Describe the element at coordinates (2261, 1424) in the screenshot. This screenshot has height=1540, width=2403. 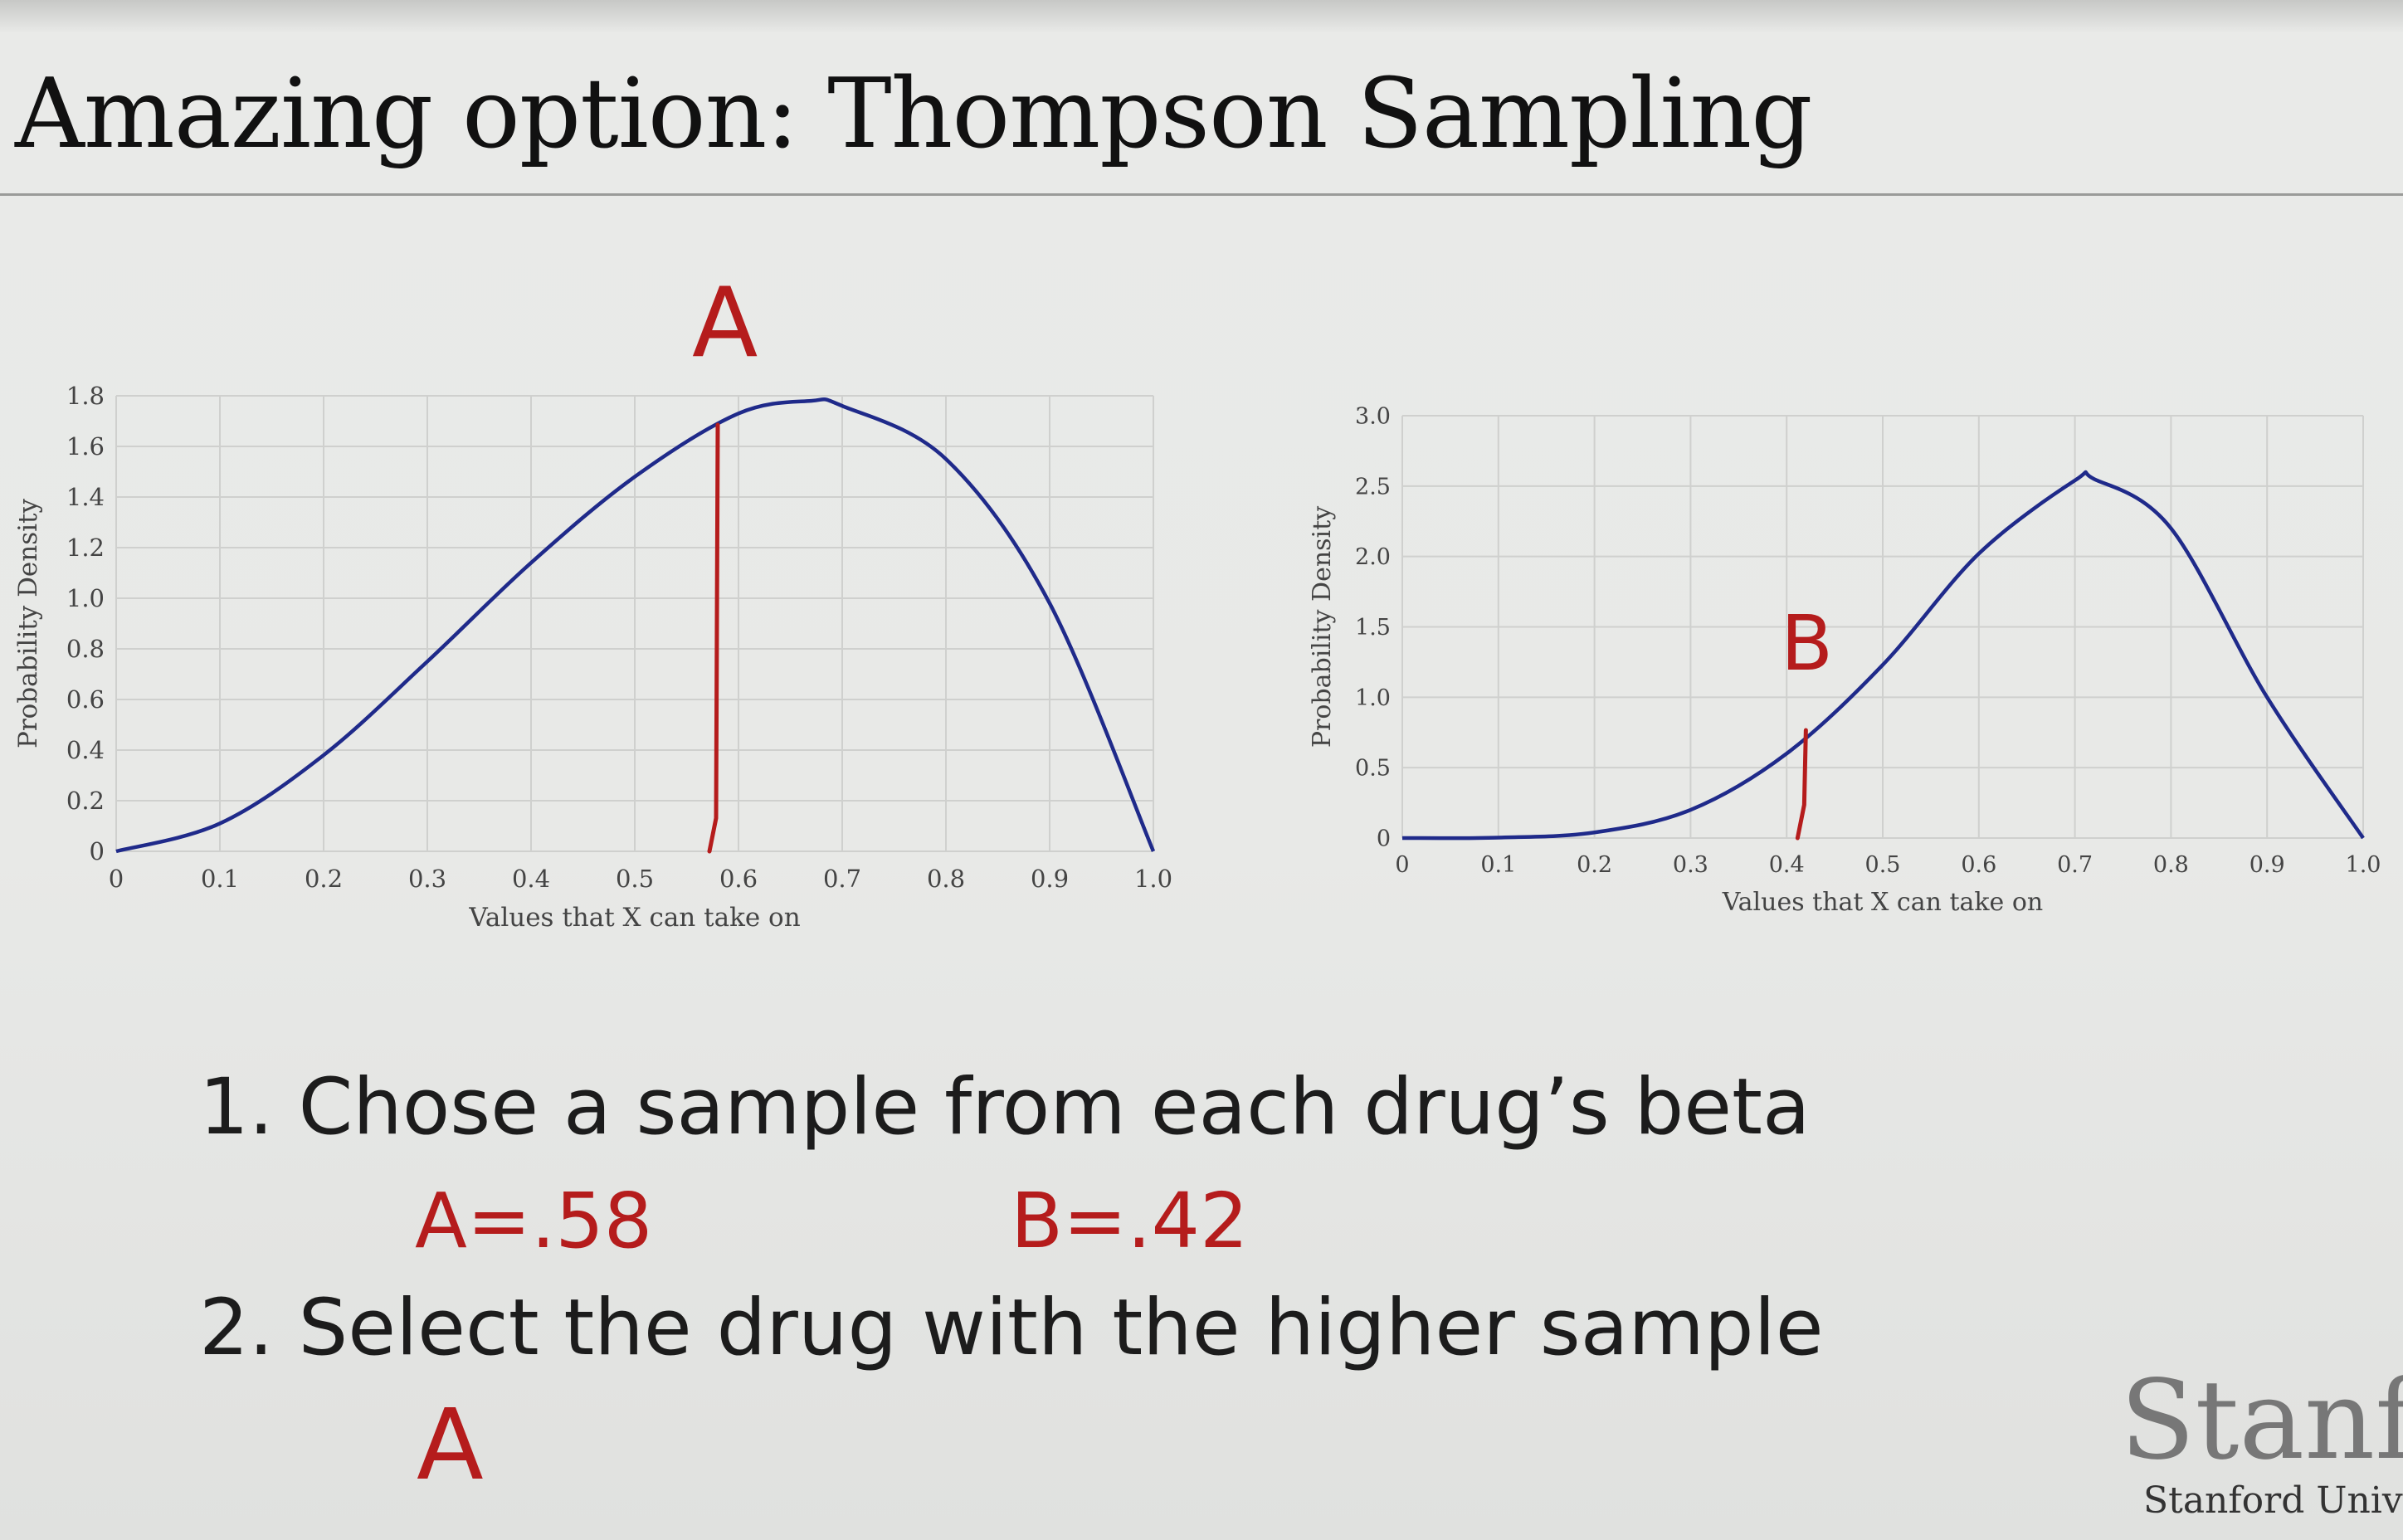
I see `logo-wordmark: Stanfo` at that location.